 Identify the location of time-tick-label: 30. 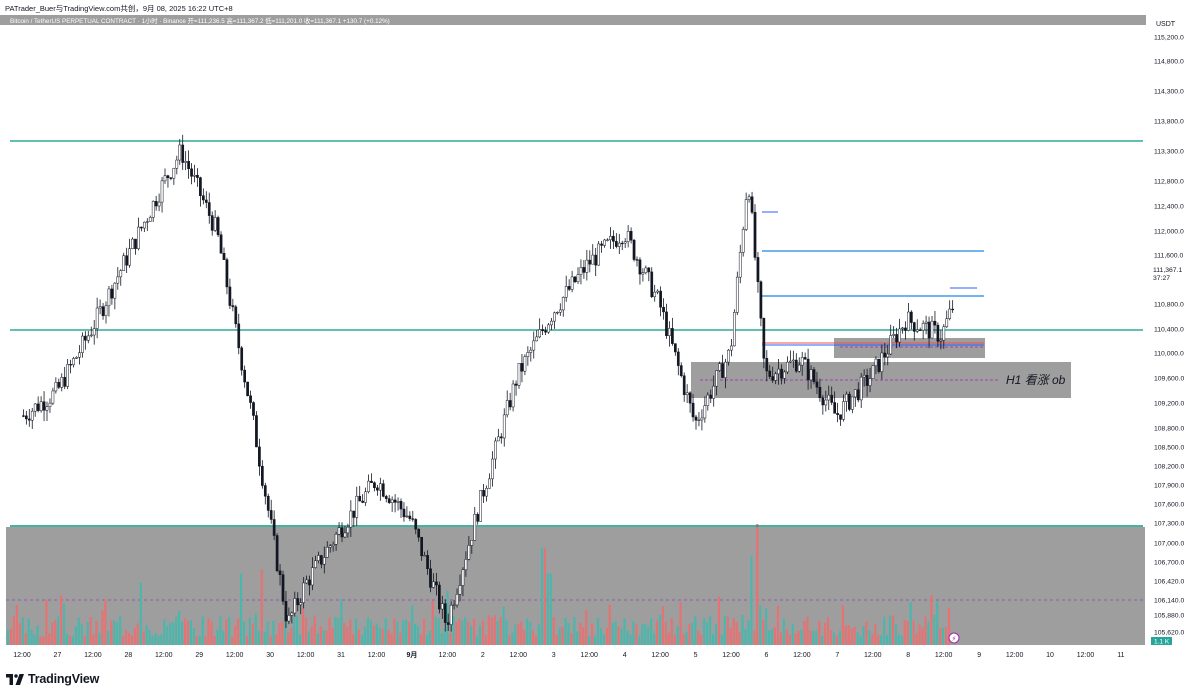
(270, 655).